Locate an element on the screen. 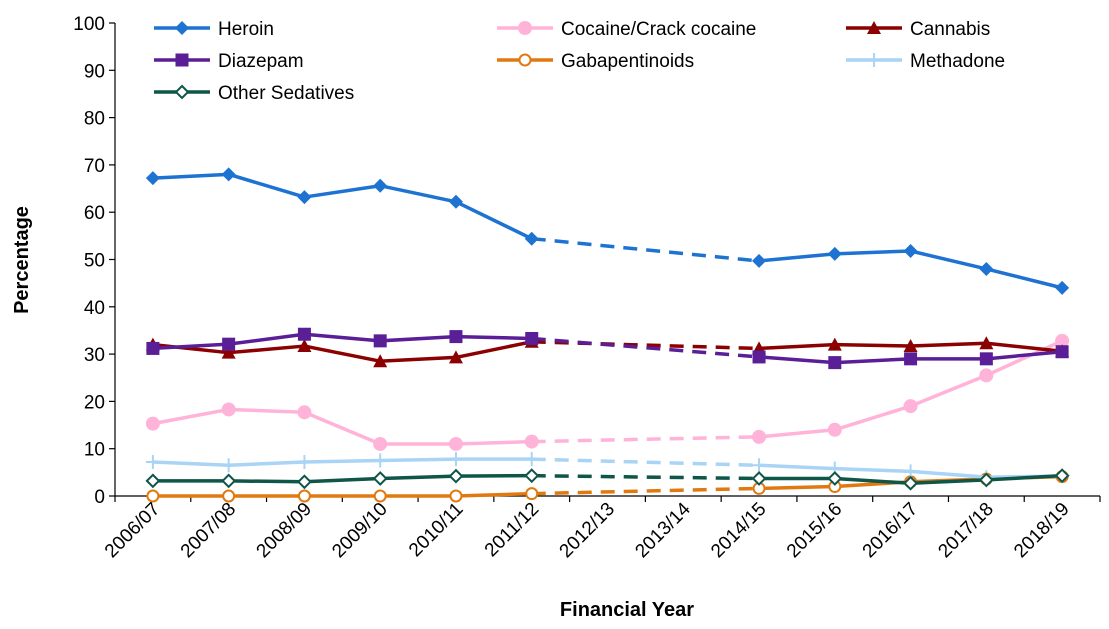  series-cannabis is located at coordinates (607, 351).